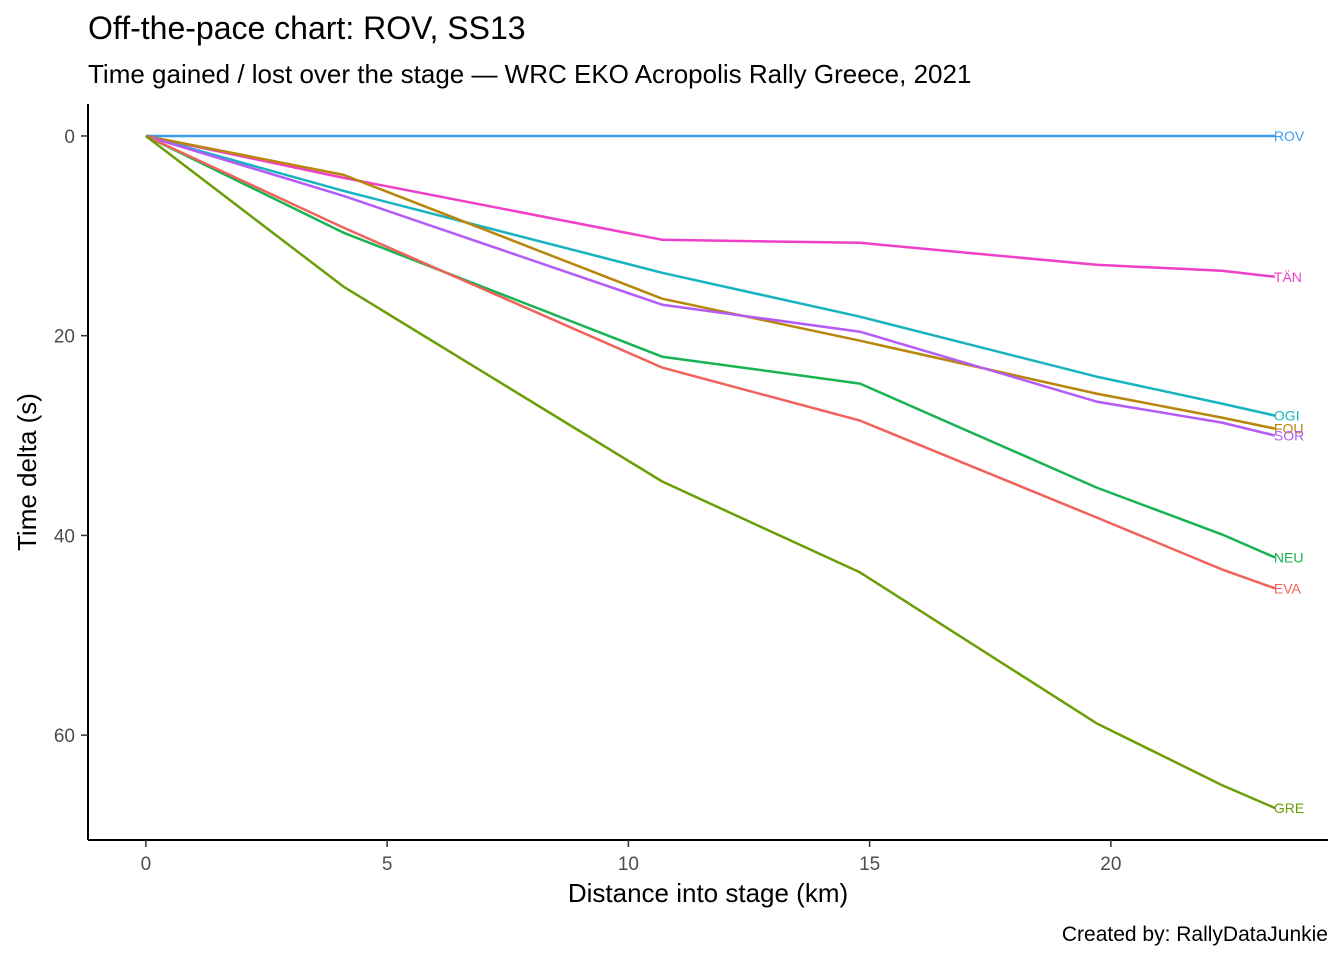 The image size is (1344, 960). I want to click on chart-title: Off-the-pace chart: ROV, SS13, so click(307, 28).